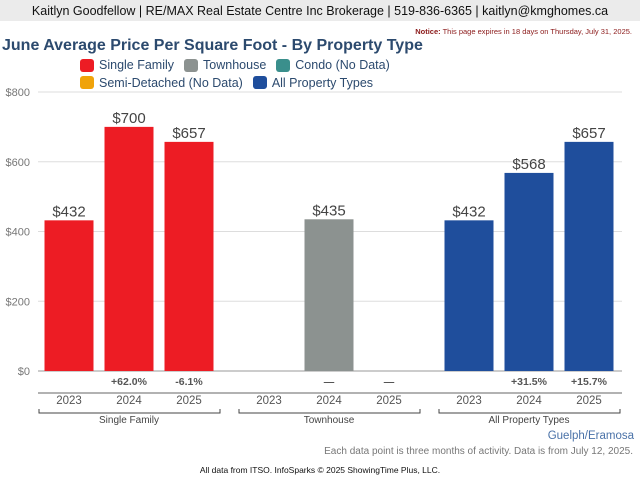 The height and width of the screenshot is (480, 640). Describe the element at coordinates (129, 420) in the screenshot. I see `group-label: Single Family` at that location.